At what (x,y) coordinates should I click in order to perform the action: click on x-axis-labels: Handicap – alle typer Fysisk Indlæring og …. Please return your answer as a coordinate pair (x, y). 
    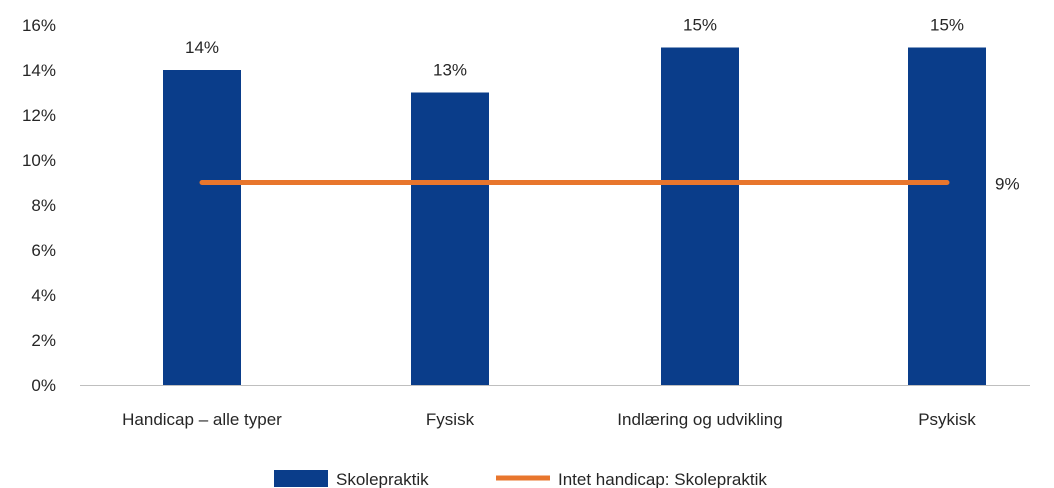
    Looking at the image, I should click on (549, 419).